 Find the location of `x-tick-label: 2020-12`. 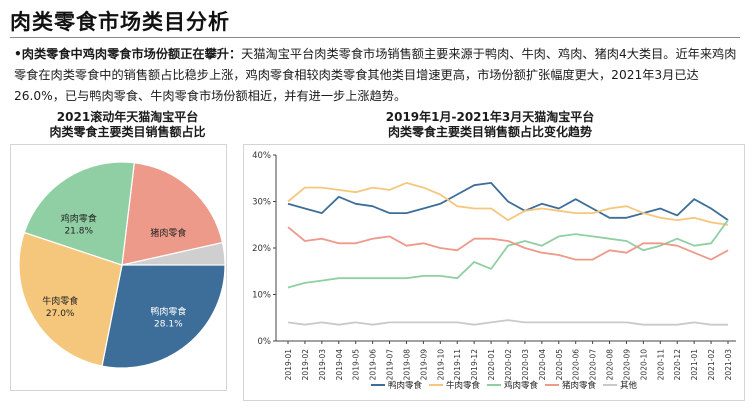

x-tick-label: 2020-12 is located at coordinates (677, 365).